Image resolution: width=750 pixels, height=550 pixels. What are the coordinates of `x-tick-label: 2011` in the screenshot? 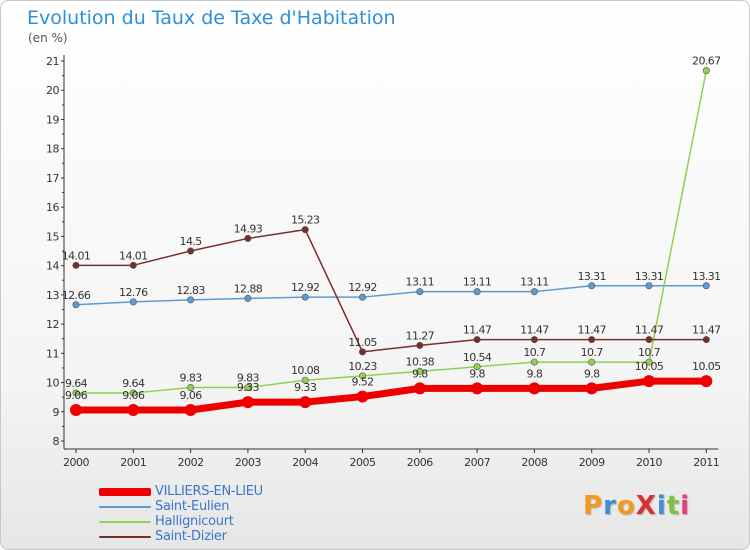 It's located at (706, 462).